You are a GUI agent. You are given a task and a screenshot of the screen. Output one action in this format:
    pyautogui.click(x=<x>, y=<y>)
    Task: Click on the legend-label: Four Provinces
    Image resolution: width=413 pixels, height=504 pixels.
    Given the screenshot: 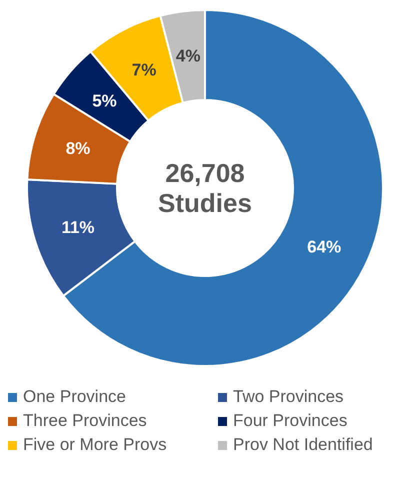 What is the action you would take?
    pyautogui.click(x=290, y=421)
    